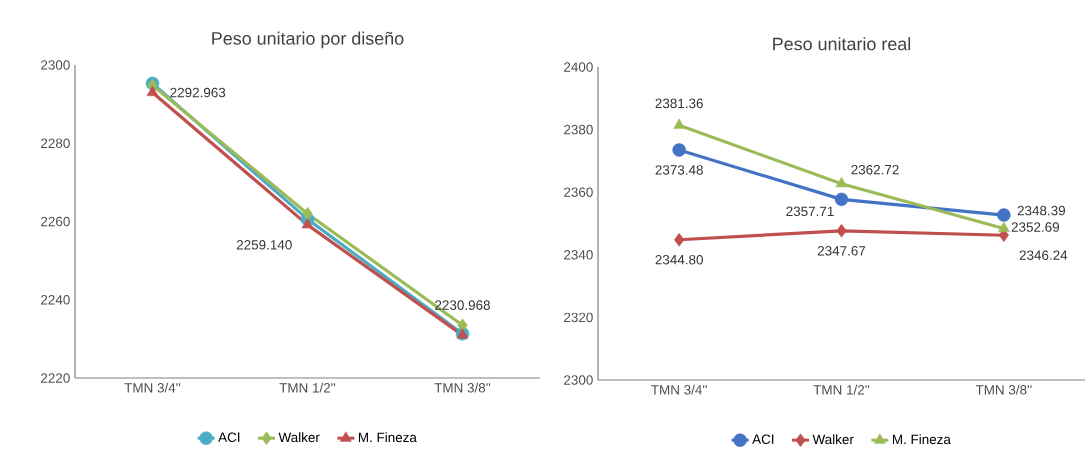 The height and width of the screenshot is (453, 1092). What do you see at coordinates (55, 221) in the screenshot?
I see `y-tick-label: 2260` at bounding box center [55, 221].